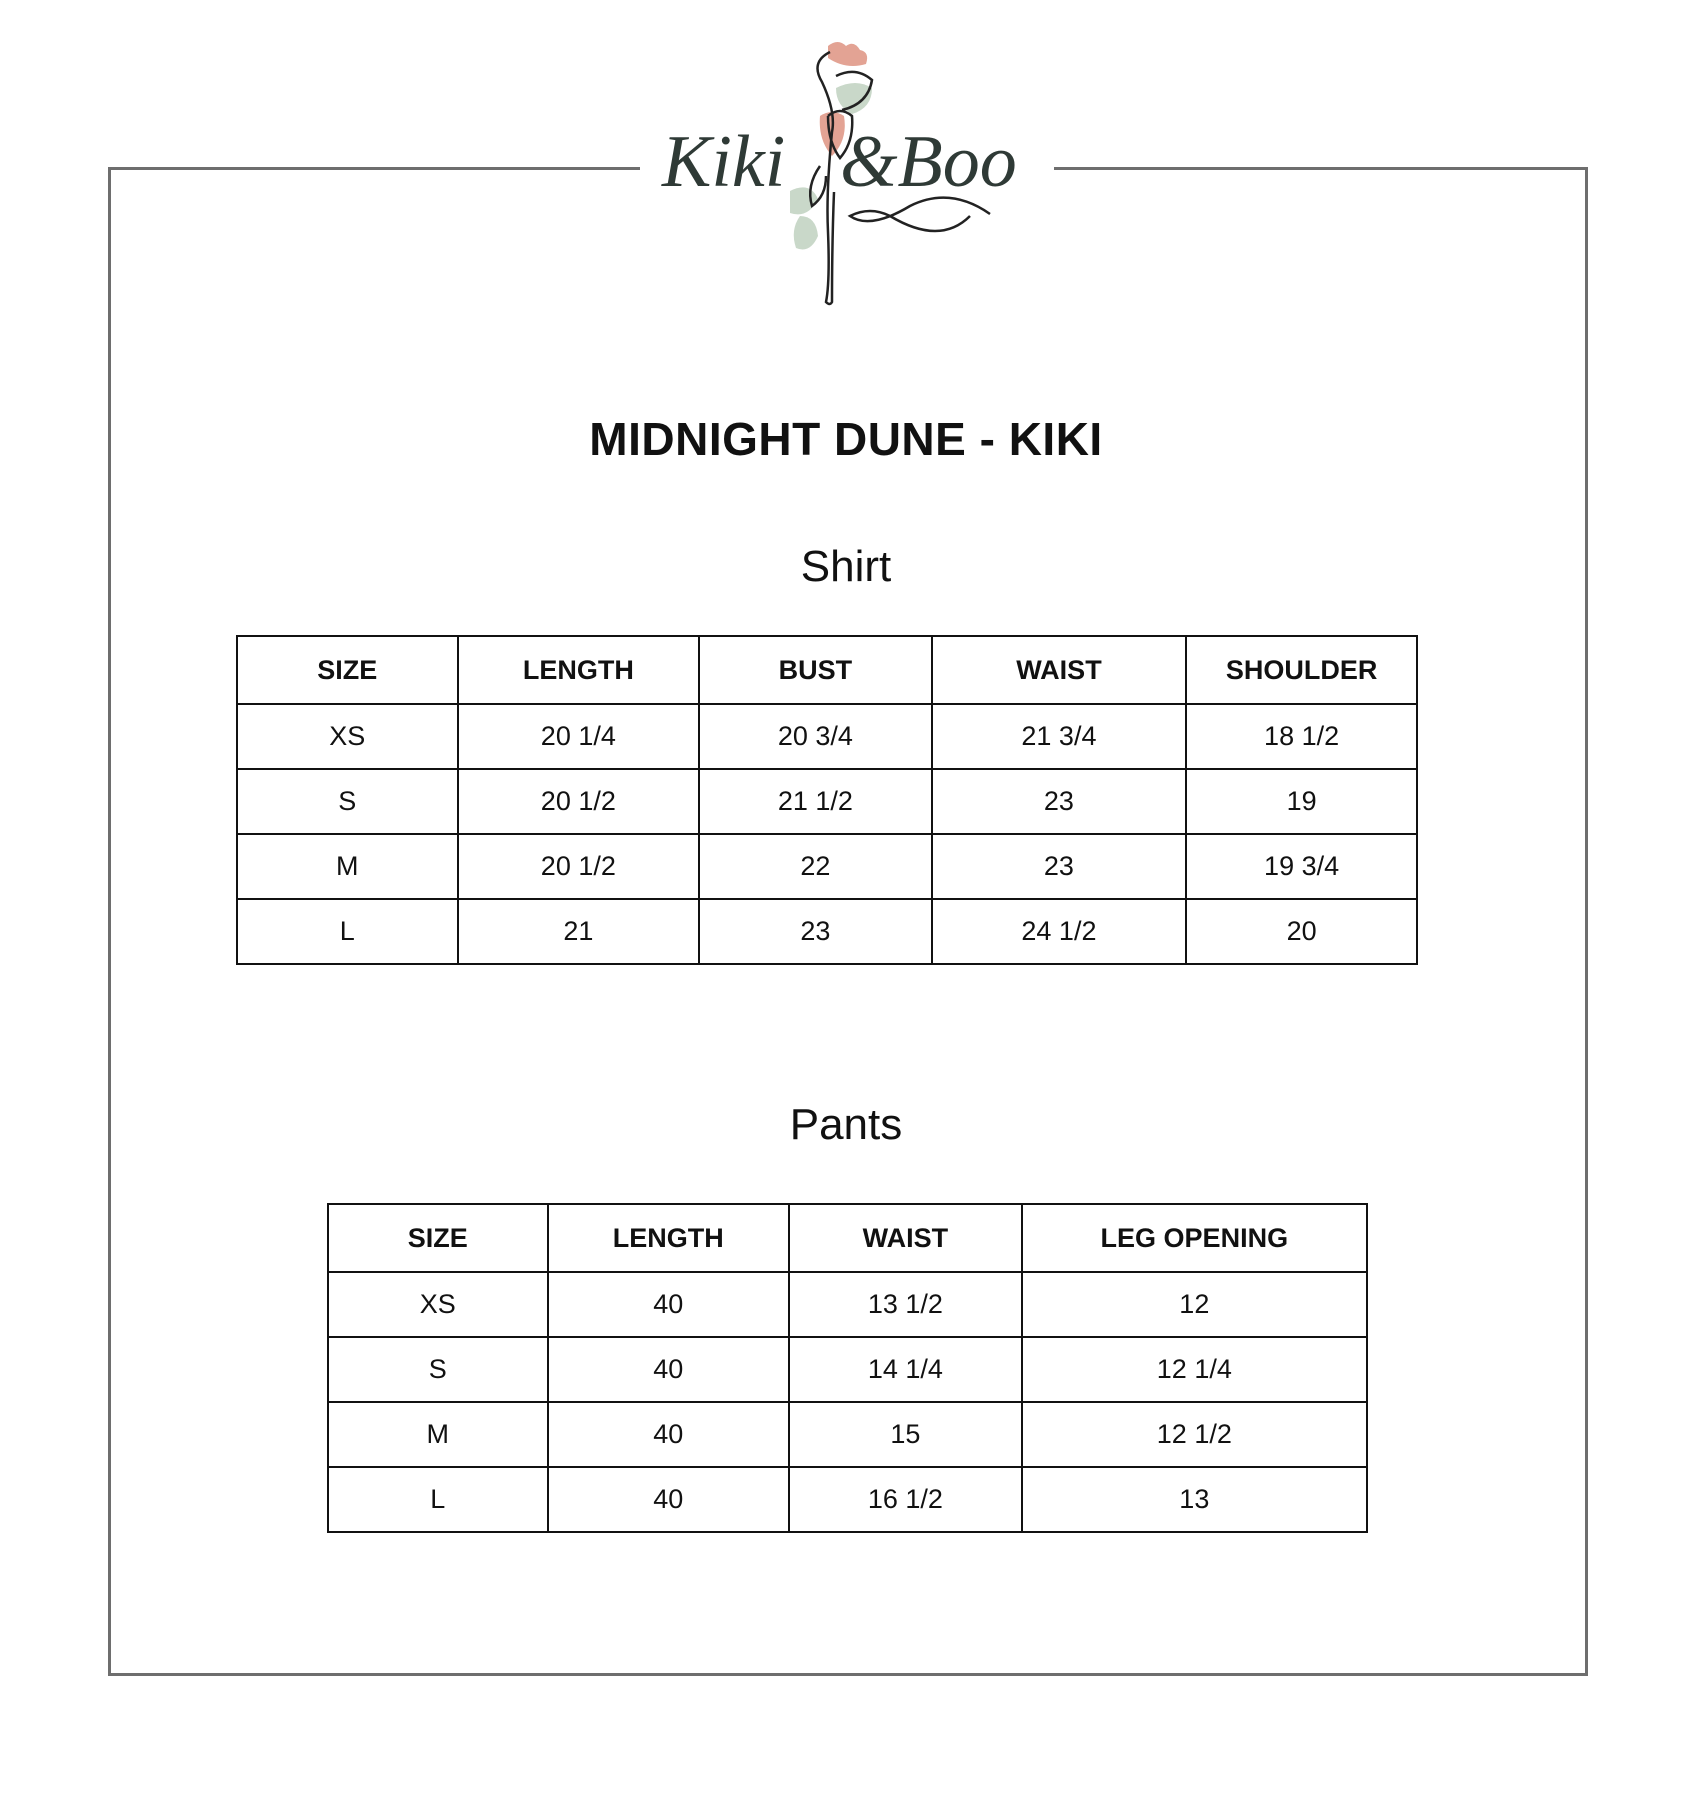 Image resolution: width=1692 pixels, height=1809 pixels. What do you see at coordinates (1301, 736) in the screenshot?
I see `table-cell: 18 1/2` at bounding box center [1301, 736].